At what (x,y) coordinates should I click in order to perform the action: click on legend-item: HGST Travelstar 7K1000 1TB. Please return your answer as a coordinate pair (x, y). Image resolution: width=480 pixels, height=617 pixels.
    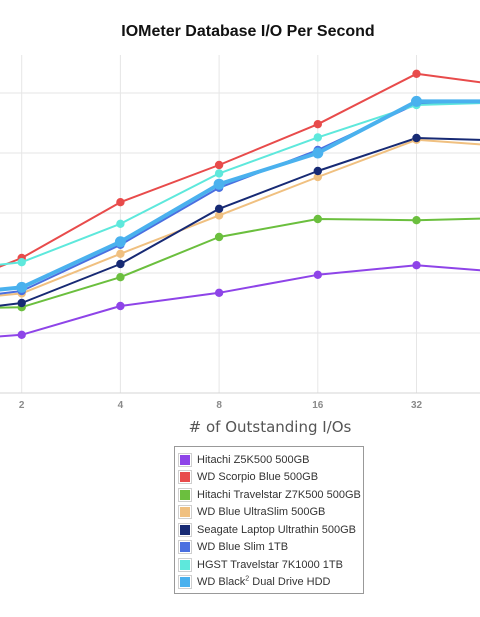
    Looking at the image, I should click on (270, 565).